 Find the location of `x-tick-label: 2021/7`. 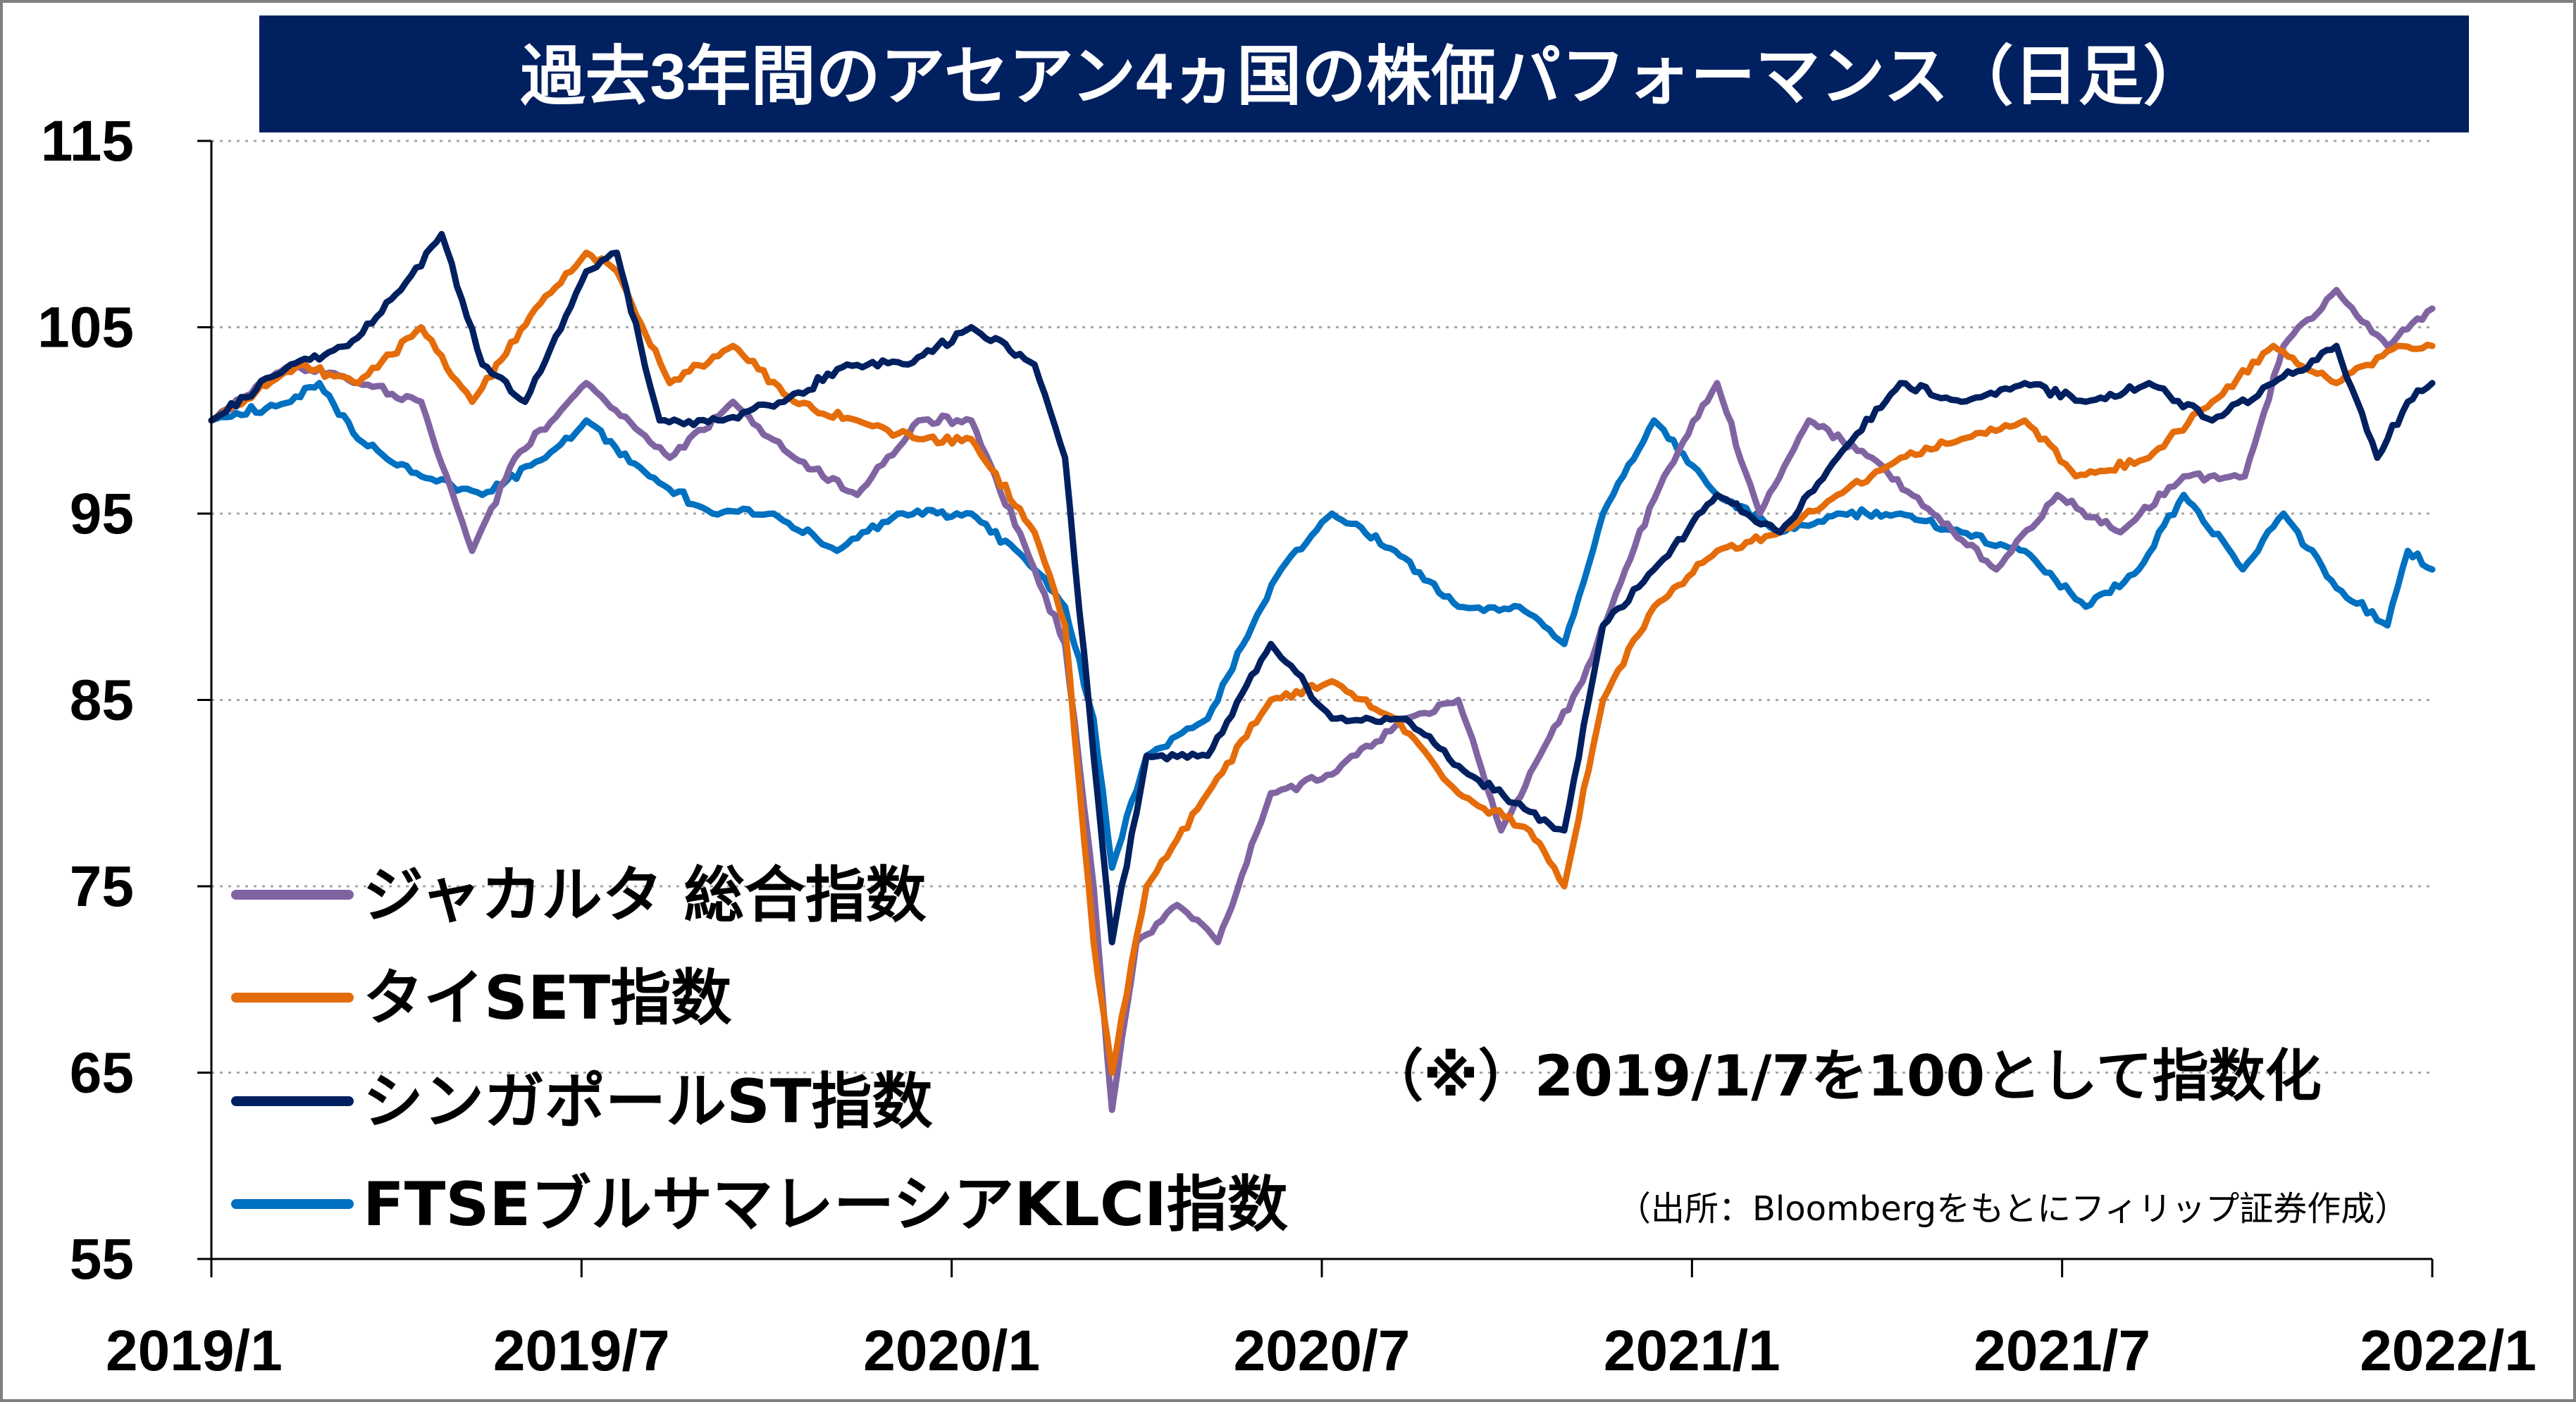

x-tick-label: 2021/7 is located at coordinates (2062, 1351).